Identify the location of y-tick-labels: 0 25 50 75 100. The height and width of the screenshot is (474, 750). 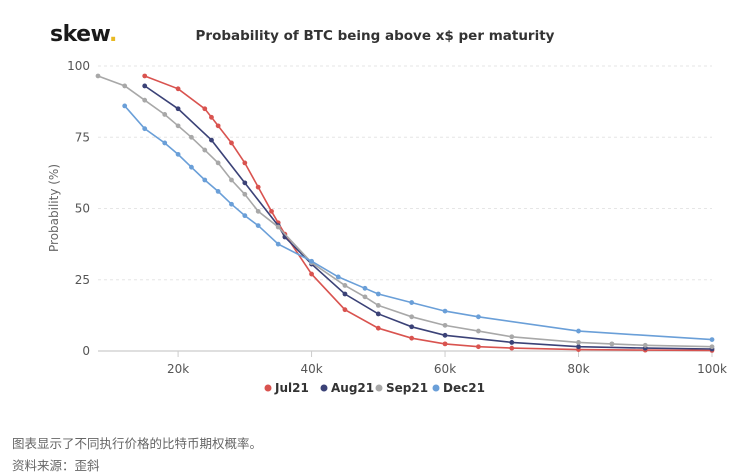
(78, 208).